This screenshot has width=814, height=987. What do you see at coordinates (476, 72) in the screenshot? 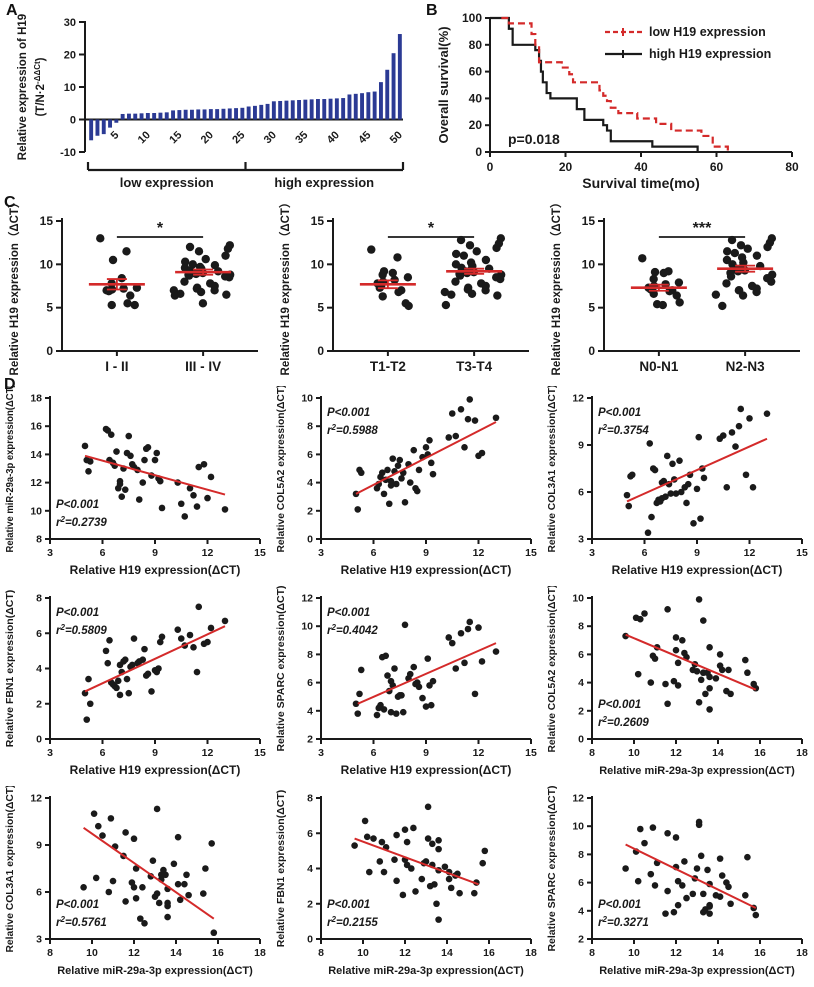
I see `svg-text: 60` at bounding box center [476, 72].